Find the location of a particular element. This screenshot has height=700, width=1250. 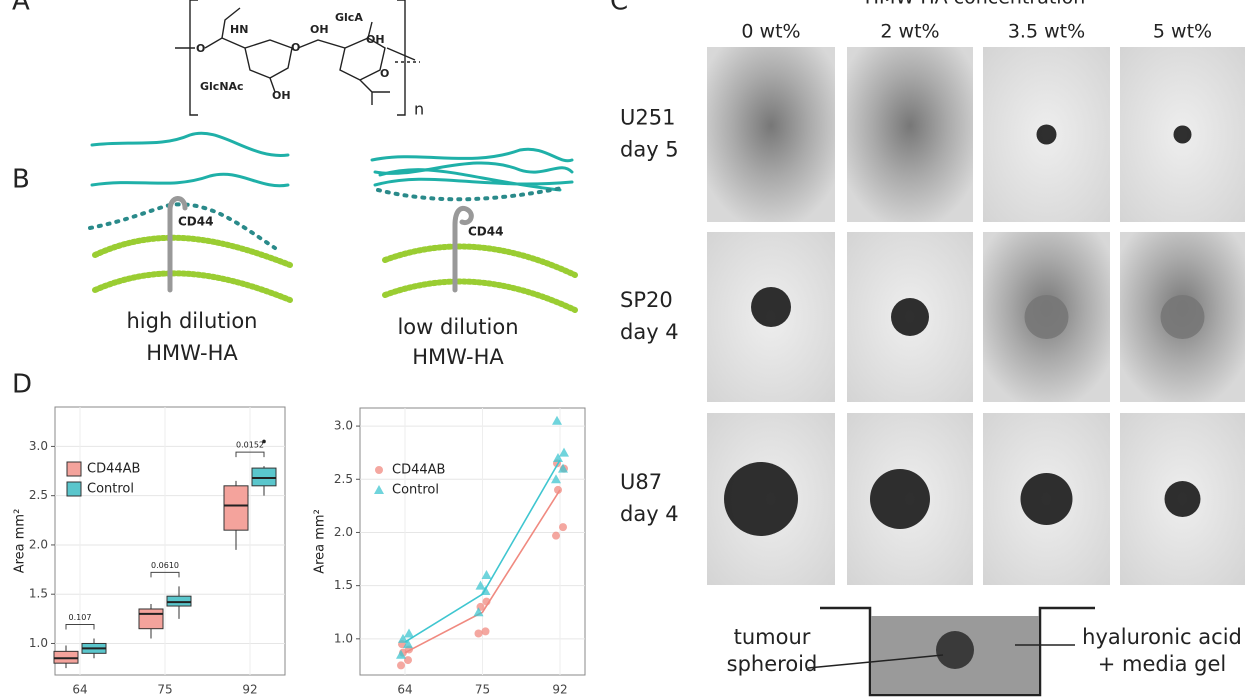

p-value: 0.0152 is located at coordinates (250, 445).